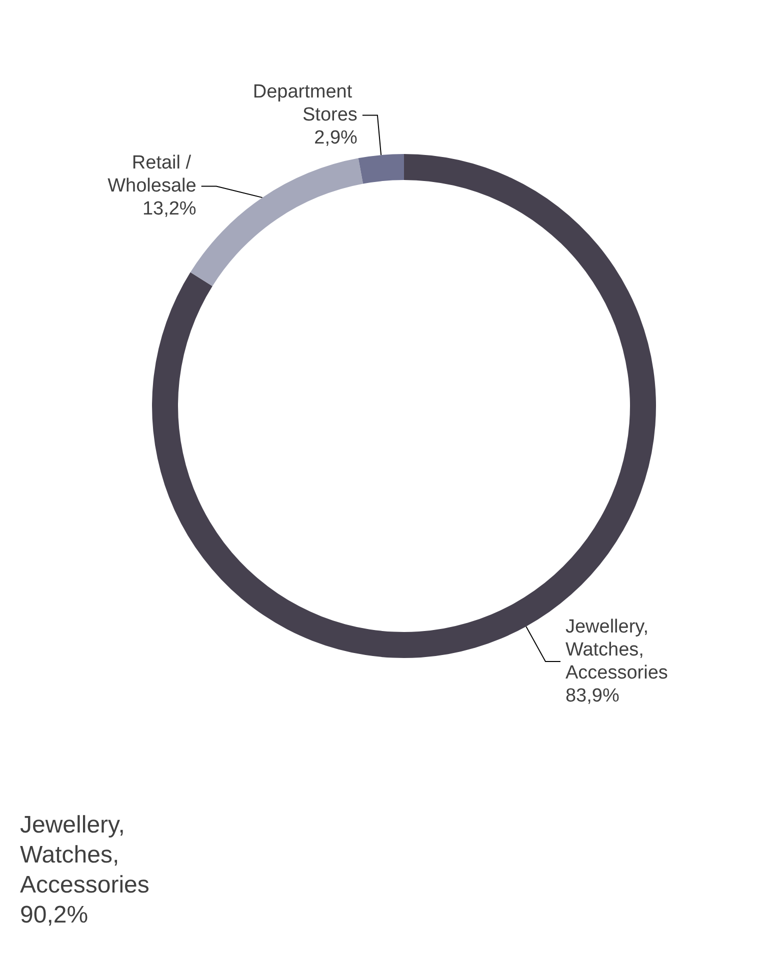 This screenshot has height=955, width=763. Describe the element at coordinates (169, 209) in the screenshot. I see `data-label: 13,2%` at that location.